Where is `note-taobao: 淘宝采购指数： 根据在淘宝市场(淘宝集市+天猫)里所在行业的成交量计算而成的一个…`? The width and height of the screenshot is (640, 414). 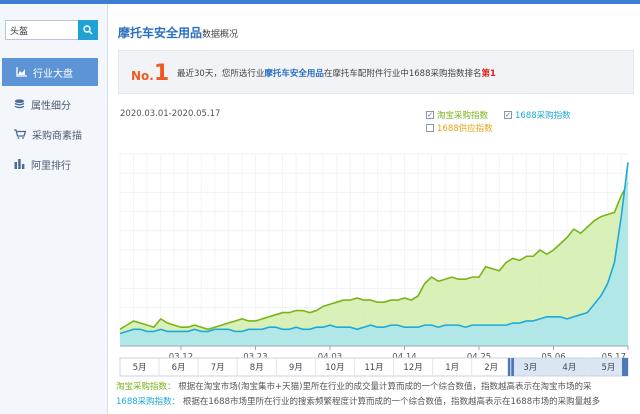 note-taobao: 淘宝采购指数： 根据在淘宝市场(淘宝集市+天猫)里所在行业的成交量计算而成的一个… is located at coordinates (353, 386).